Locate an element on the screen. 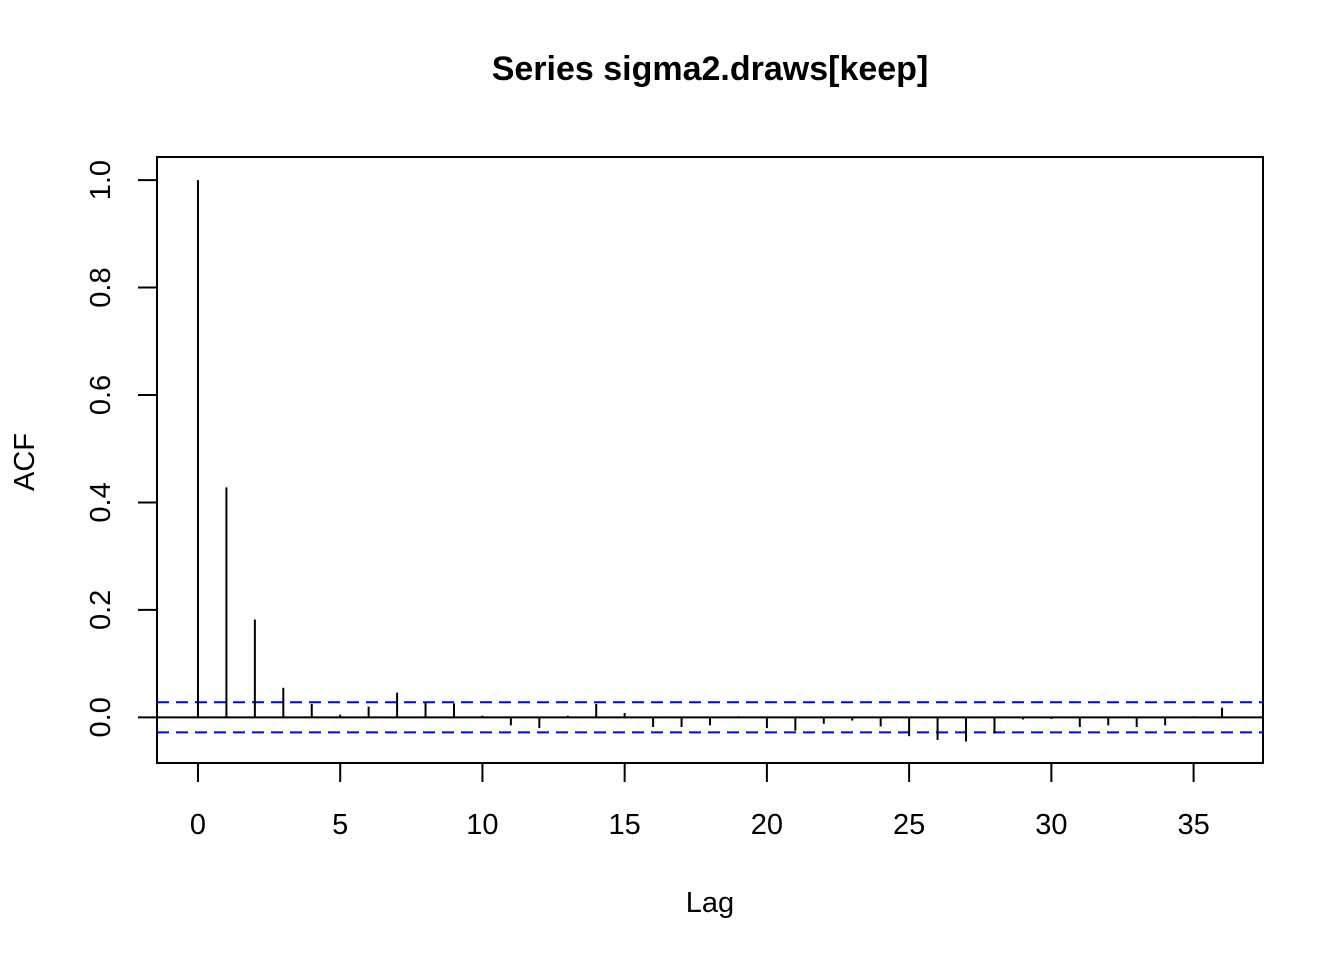  y-tick-label: 0.4 is located at coordinates (101, 502).